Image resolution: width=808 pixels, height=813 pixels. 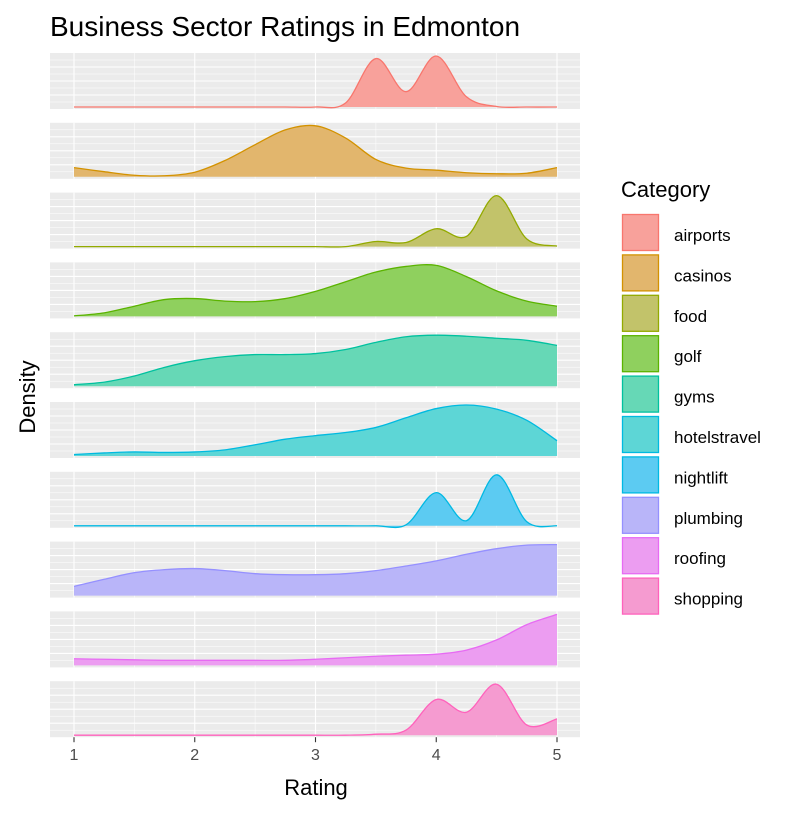 I want to click on density-line-hotelstravel, so click(x=315, y=430).